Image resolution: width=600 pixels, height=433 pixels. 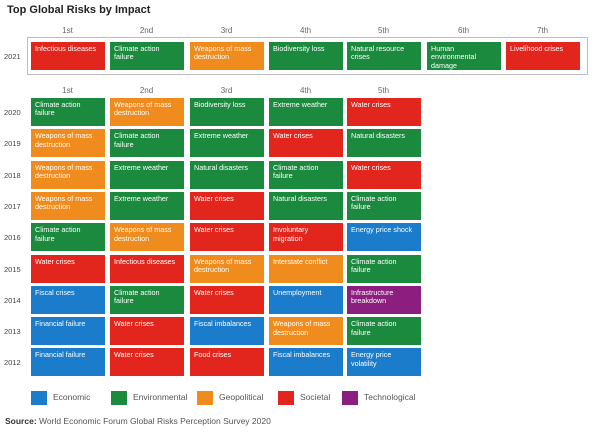 What do you see at coordinates (227, 331) in the screenshot?
I see `risk-cell-2013-3: Fiscal imbalances` at bounding box center [227, 331].